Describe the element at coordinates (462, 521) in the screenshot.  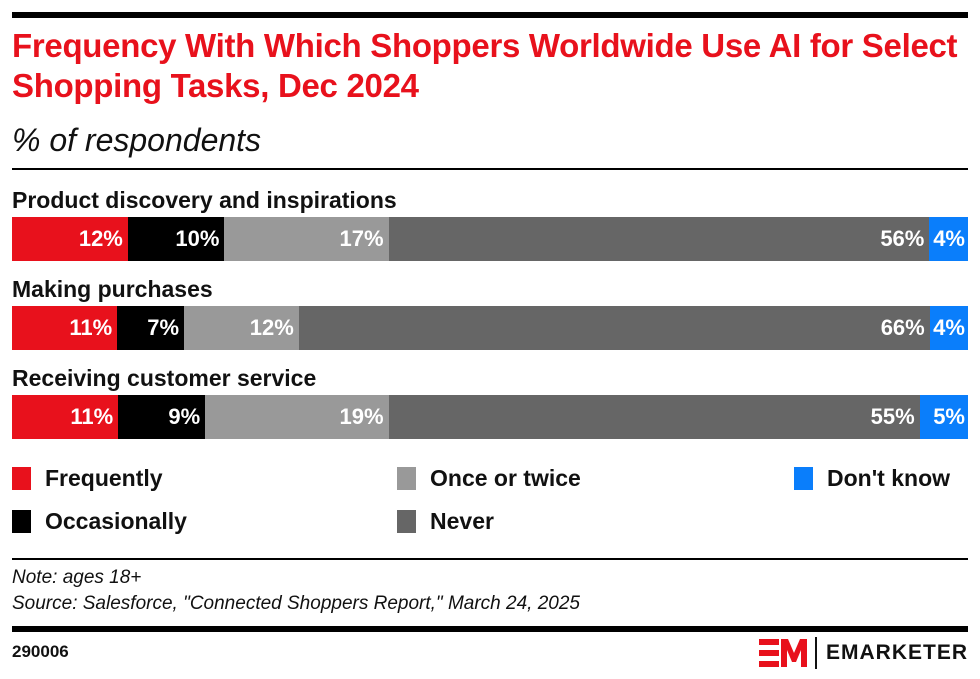
I see `legend-label: Never` at that location.